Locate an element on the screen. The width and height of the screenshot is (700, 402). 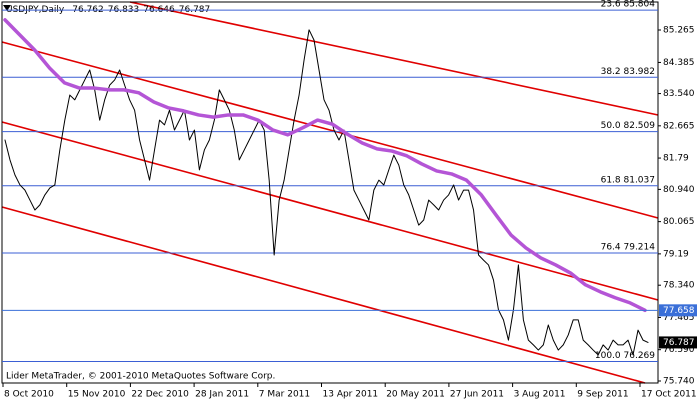
x-tick-label: 20 May 2011 is located at coordinates (415, 395).